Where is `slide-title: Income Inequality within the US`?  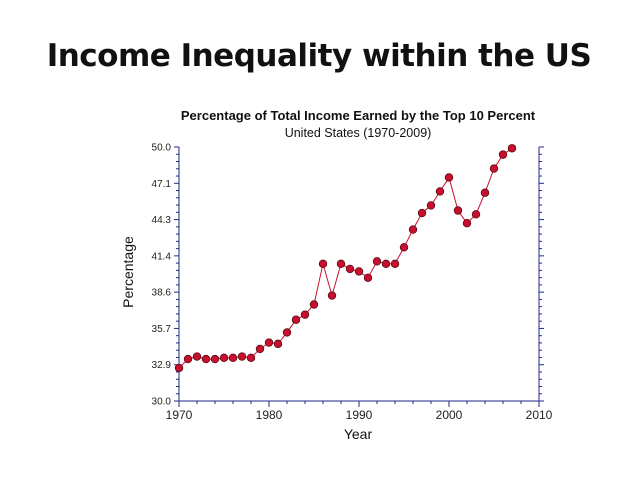 slide-title: Income Inequality within the US is located at coordinates (319, 56).